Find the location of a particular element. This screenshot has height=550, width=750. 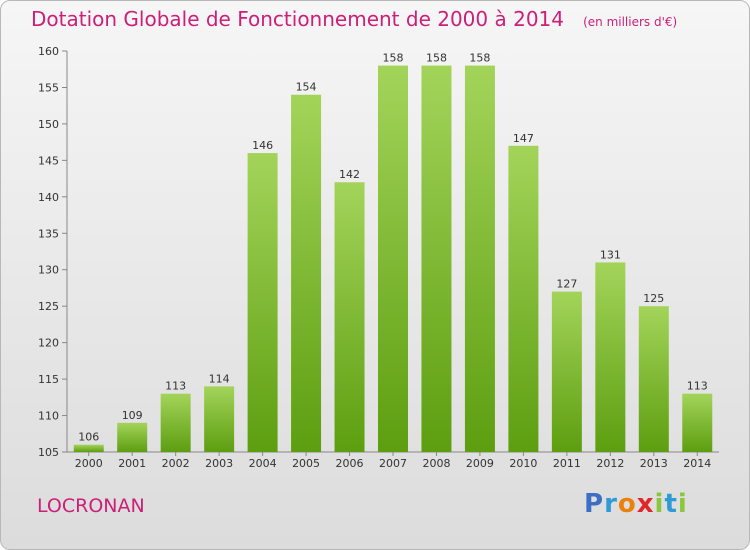

y-tick-label: 145 is located at coordinates (48, 160).